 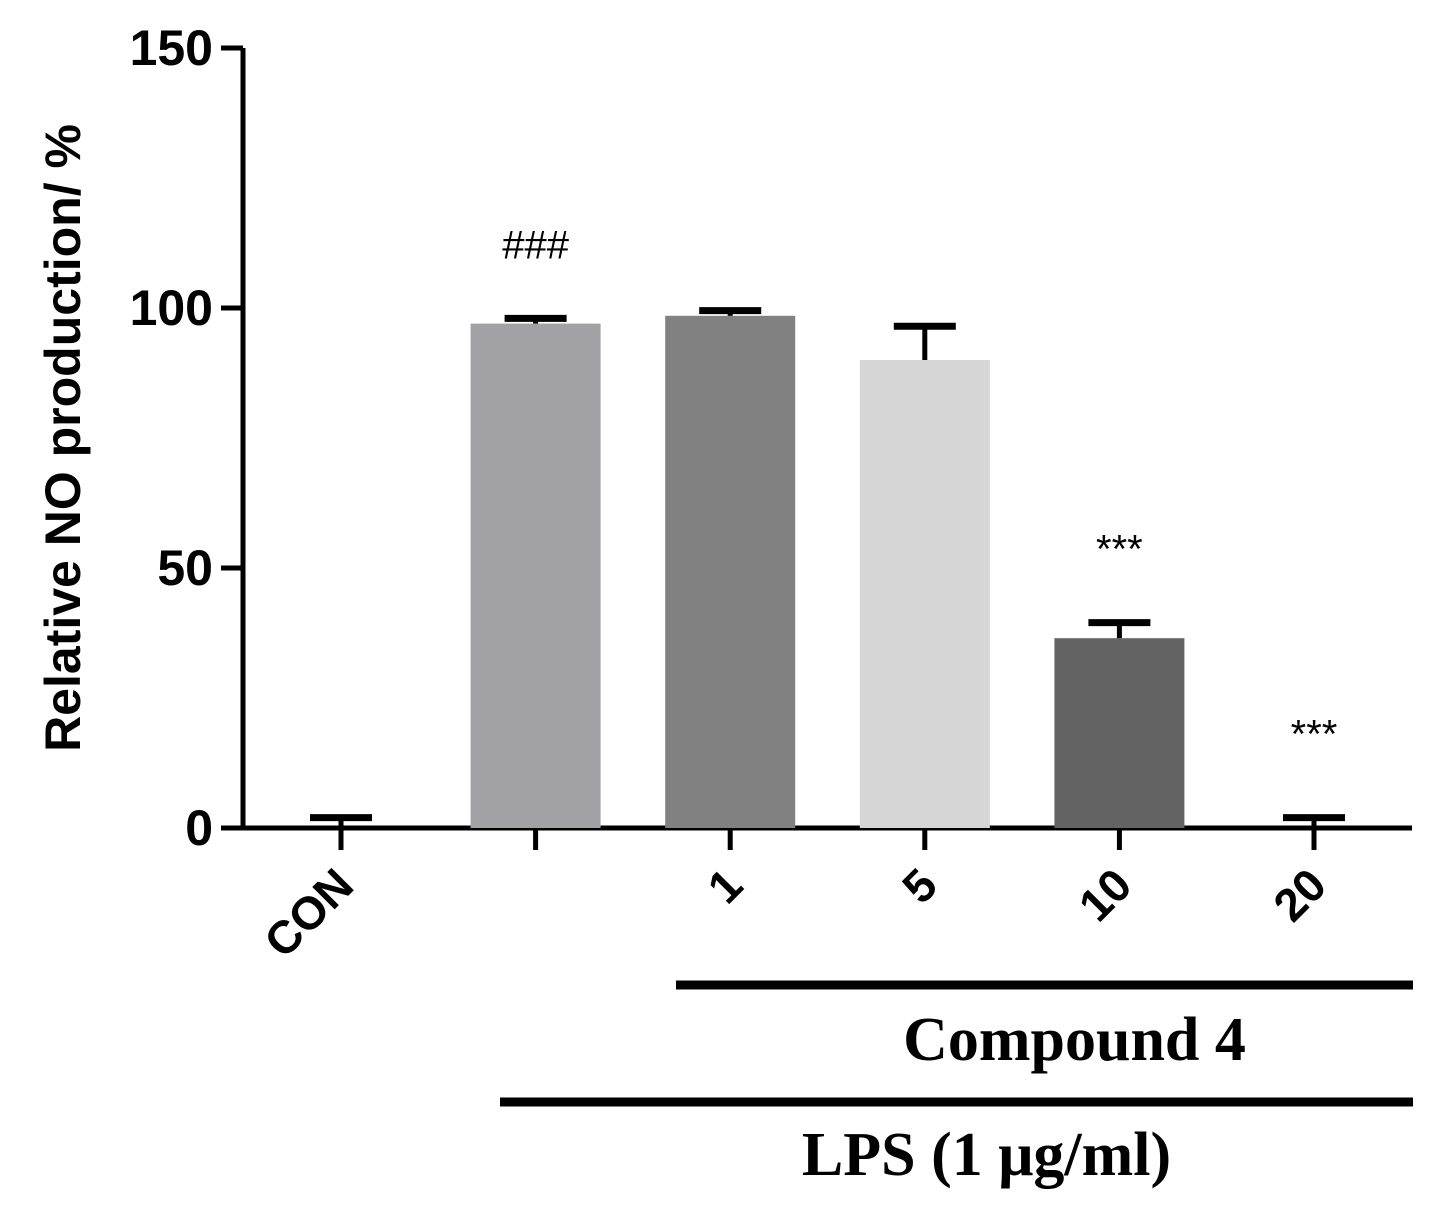 I want to click on significance-label: ###, so click(x=535, y=245).